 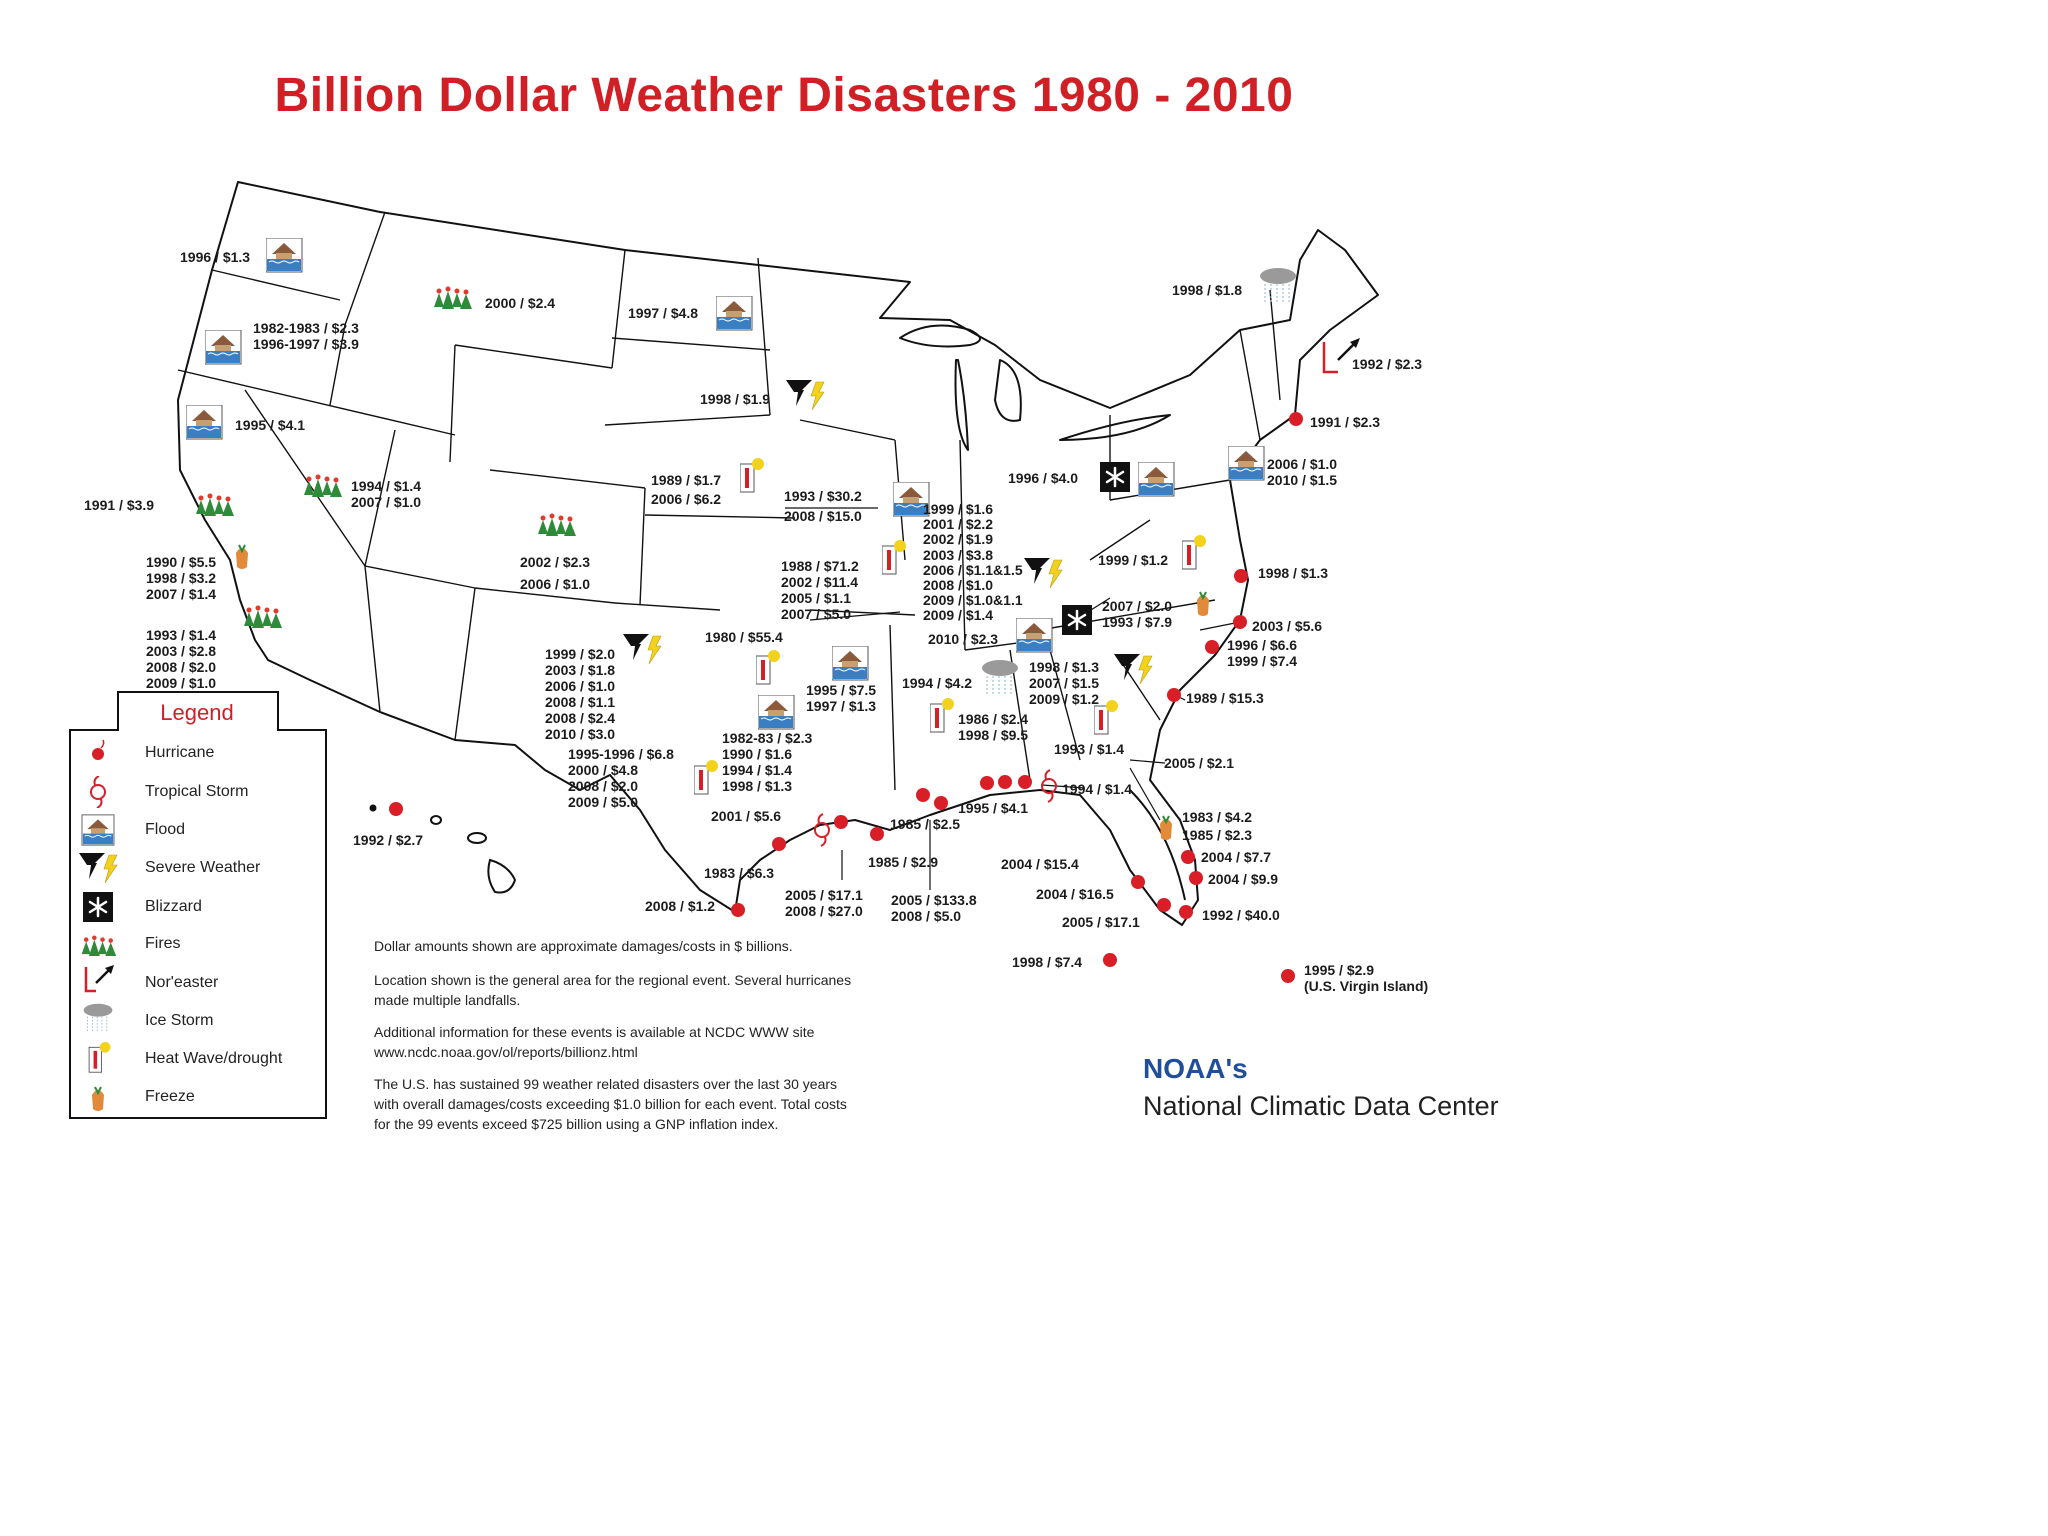 I want to click on legend-item-noreaster: Nor'easter, so click(x=182, y=982).